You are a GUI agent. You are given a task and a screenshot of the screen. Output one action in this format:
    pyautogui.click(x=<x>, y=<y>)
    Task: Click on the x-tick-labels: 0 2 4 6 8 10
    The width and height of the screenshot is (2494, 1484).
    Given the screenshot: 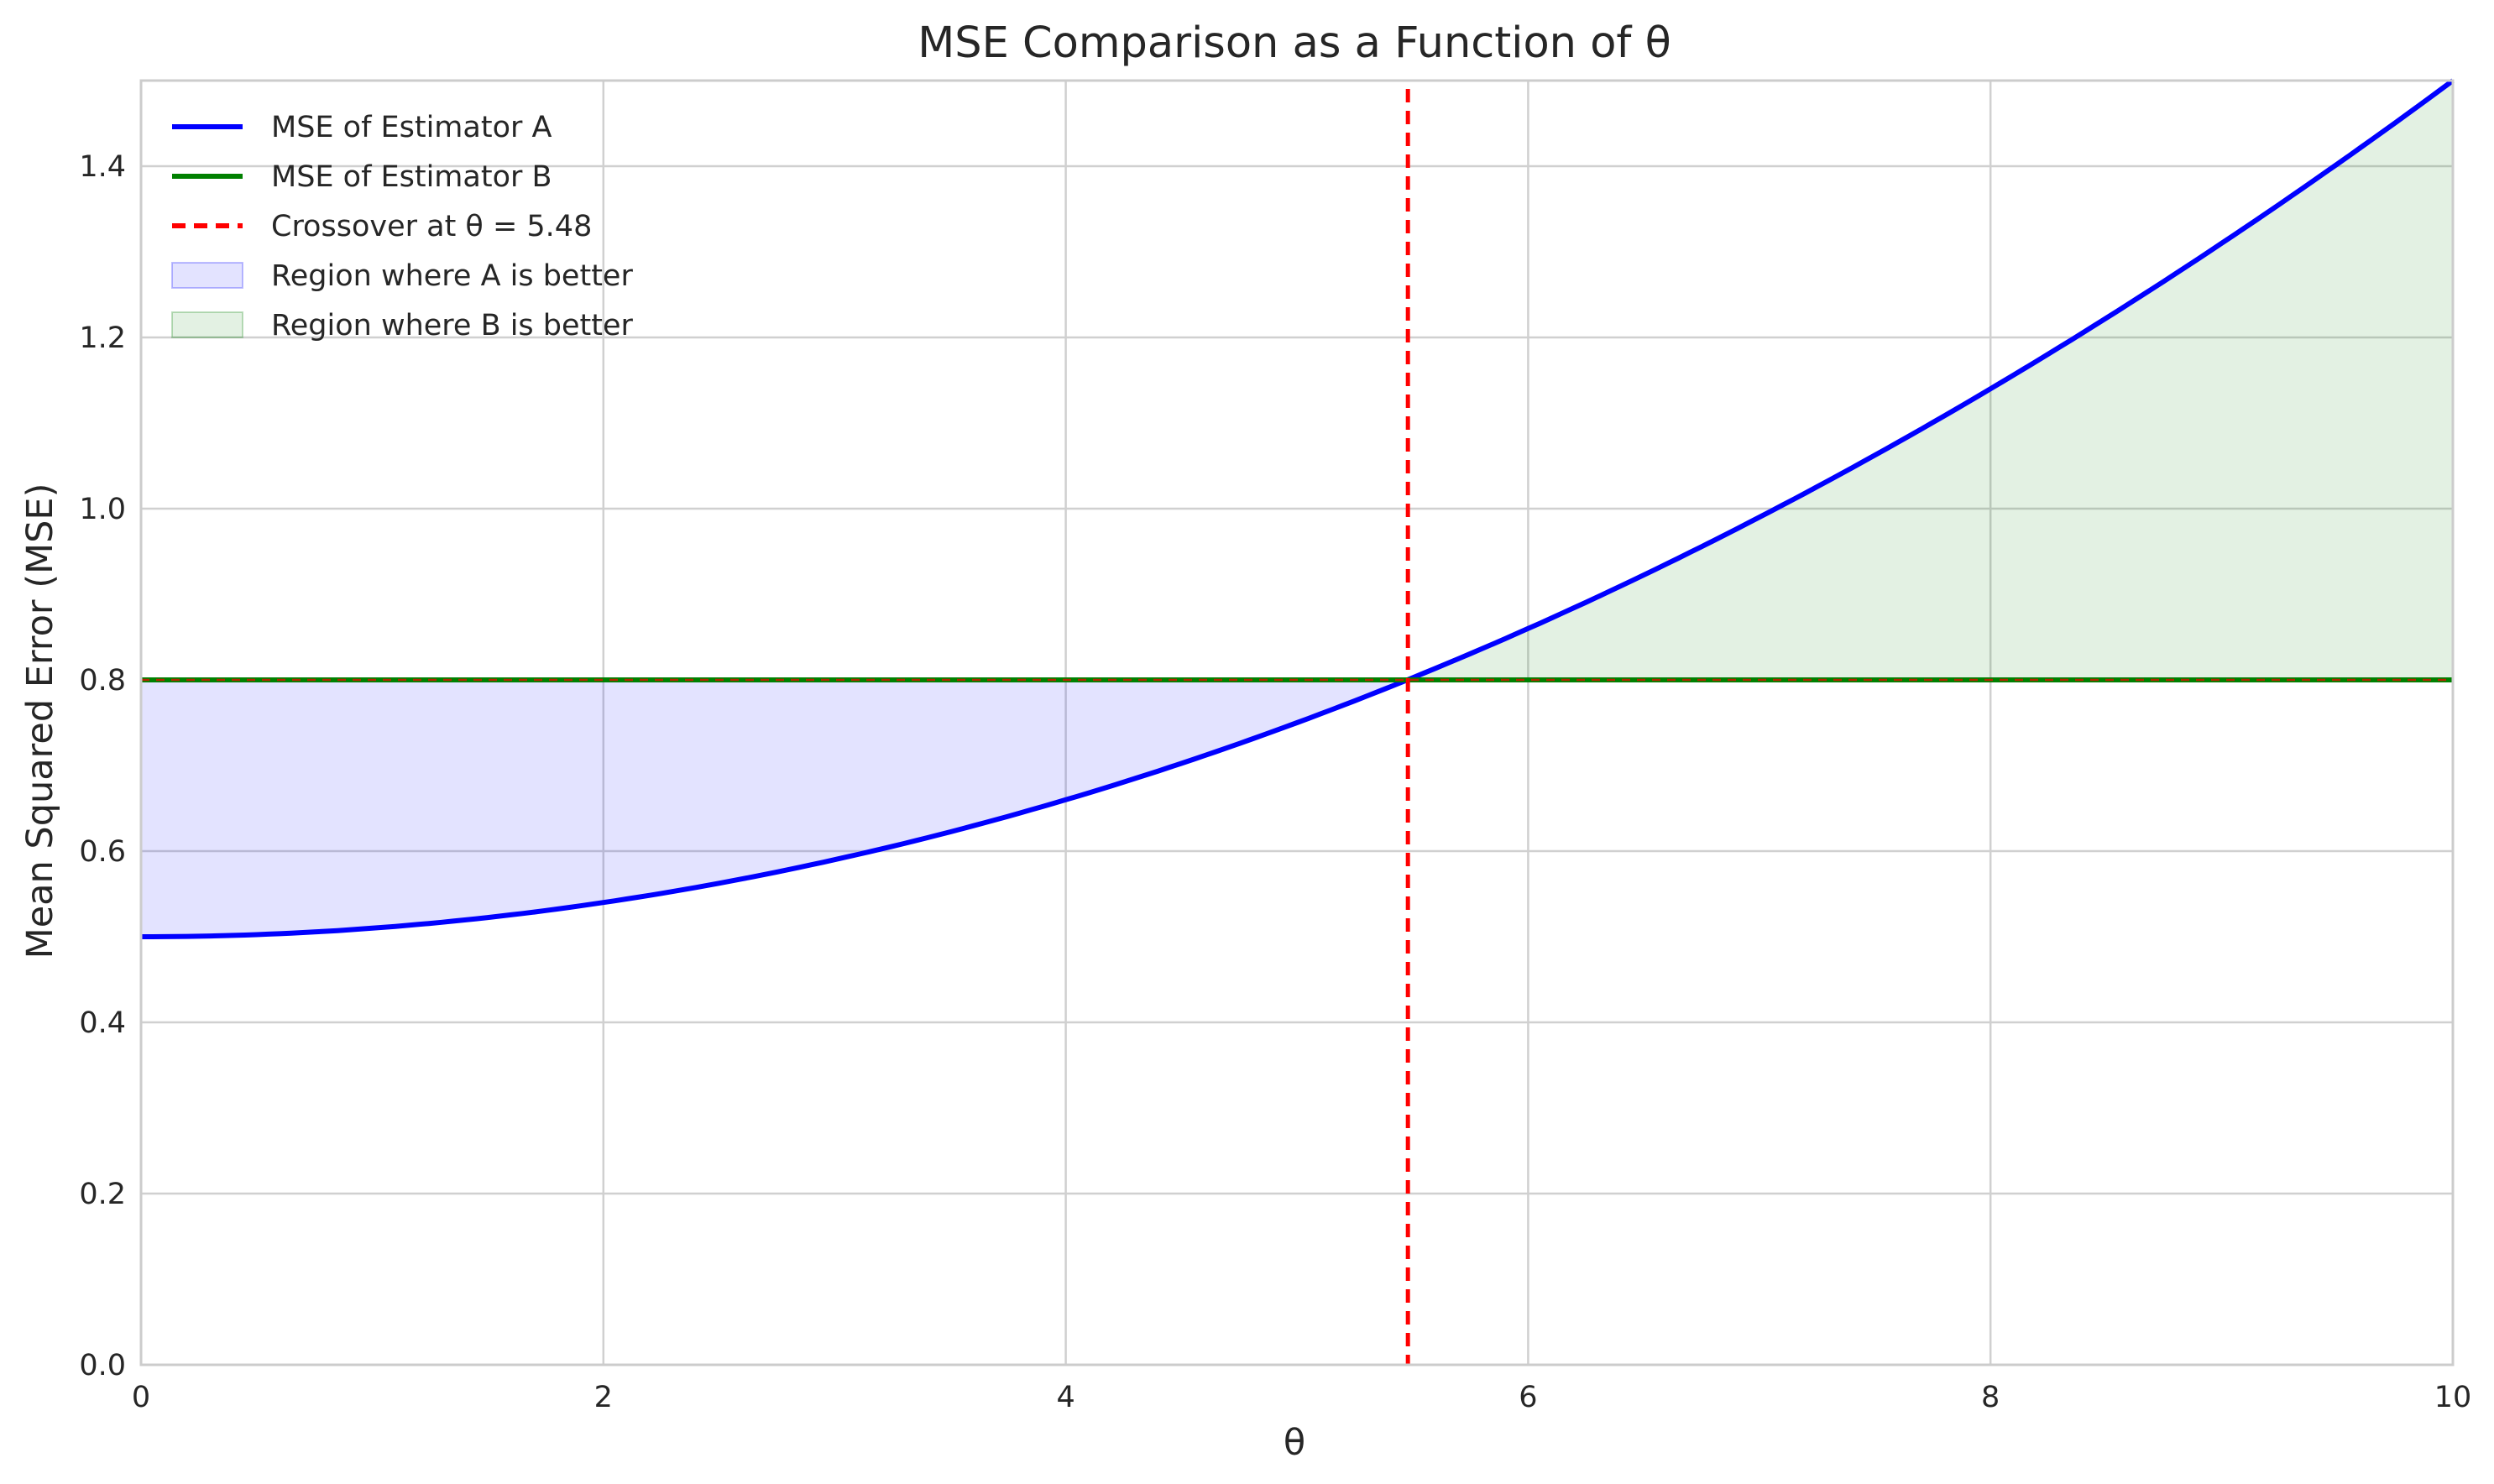 What is the action you would take?
    pyautogui.click(x=1301, y=1397)
    